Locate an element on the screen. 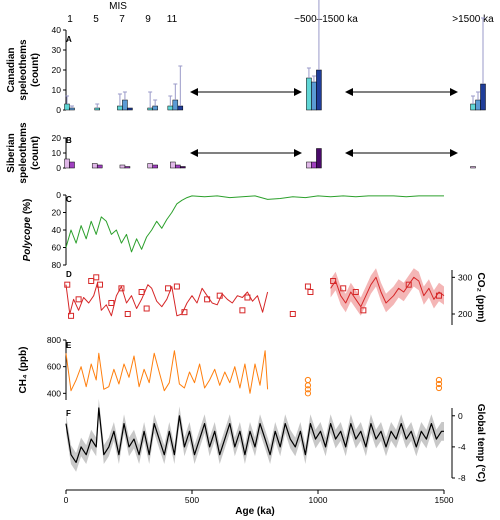 This screenshot has width=500, height=520. panel-d-series is located at coordinates (167, 299).